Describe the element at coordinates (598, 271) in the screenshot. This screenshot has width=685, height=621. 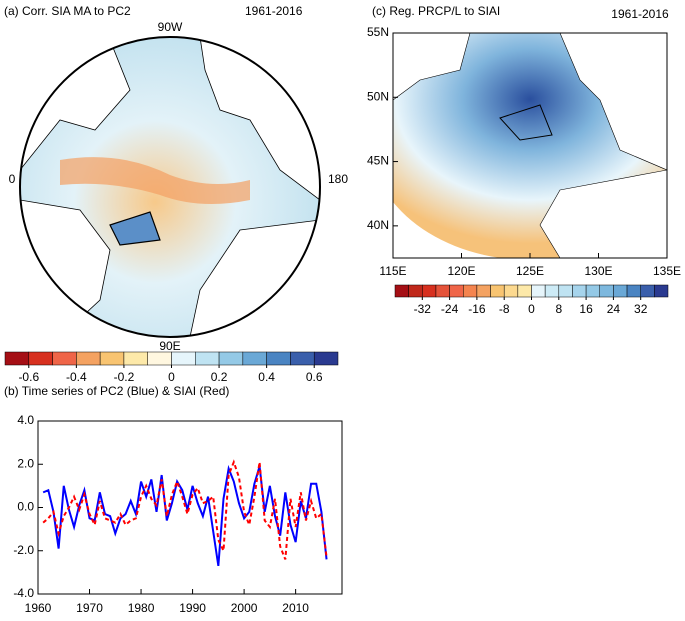
I see `x-tick-label: 130E` at that location.